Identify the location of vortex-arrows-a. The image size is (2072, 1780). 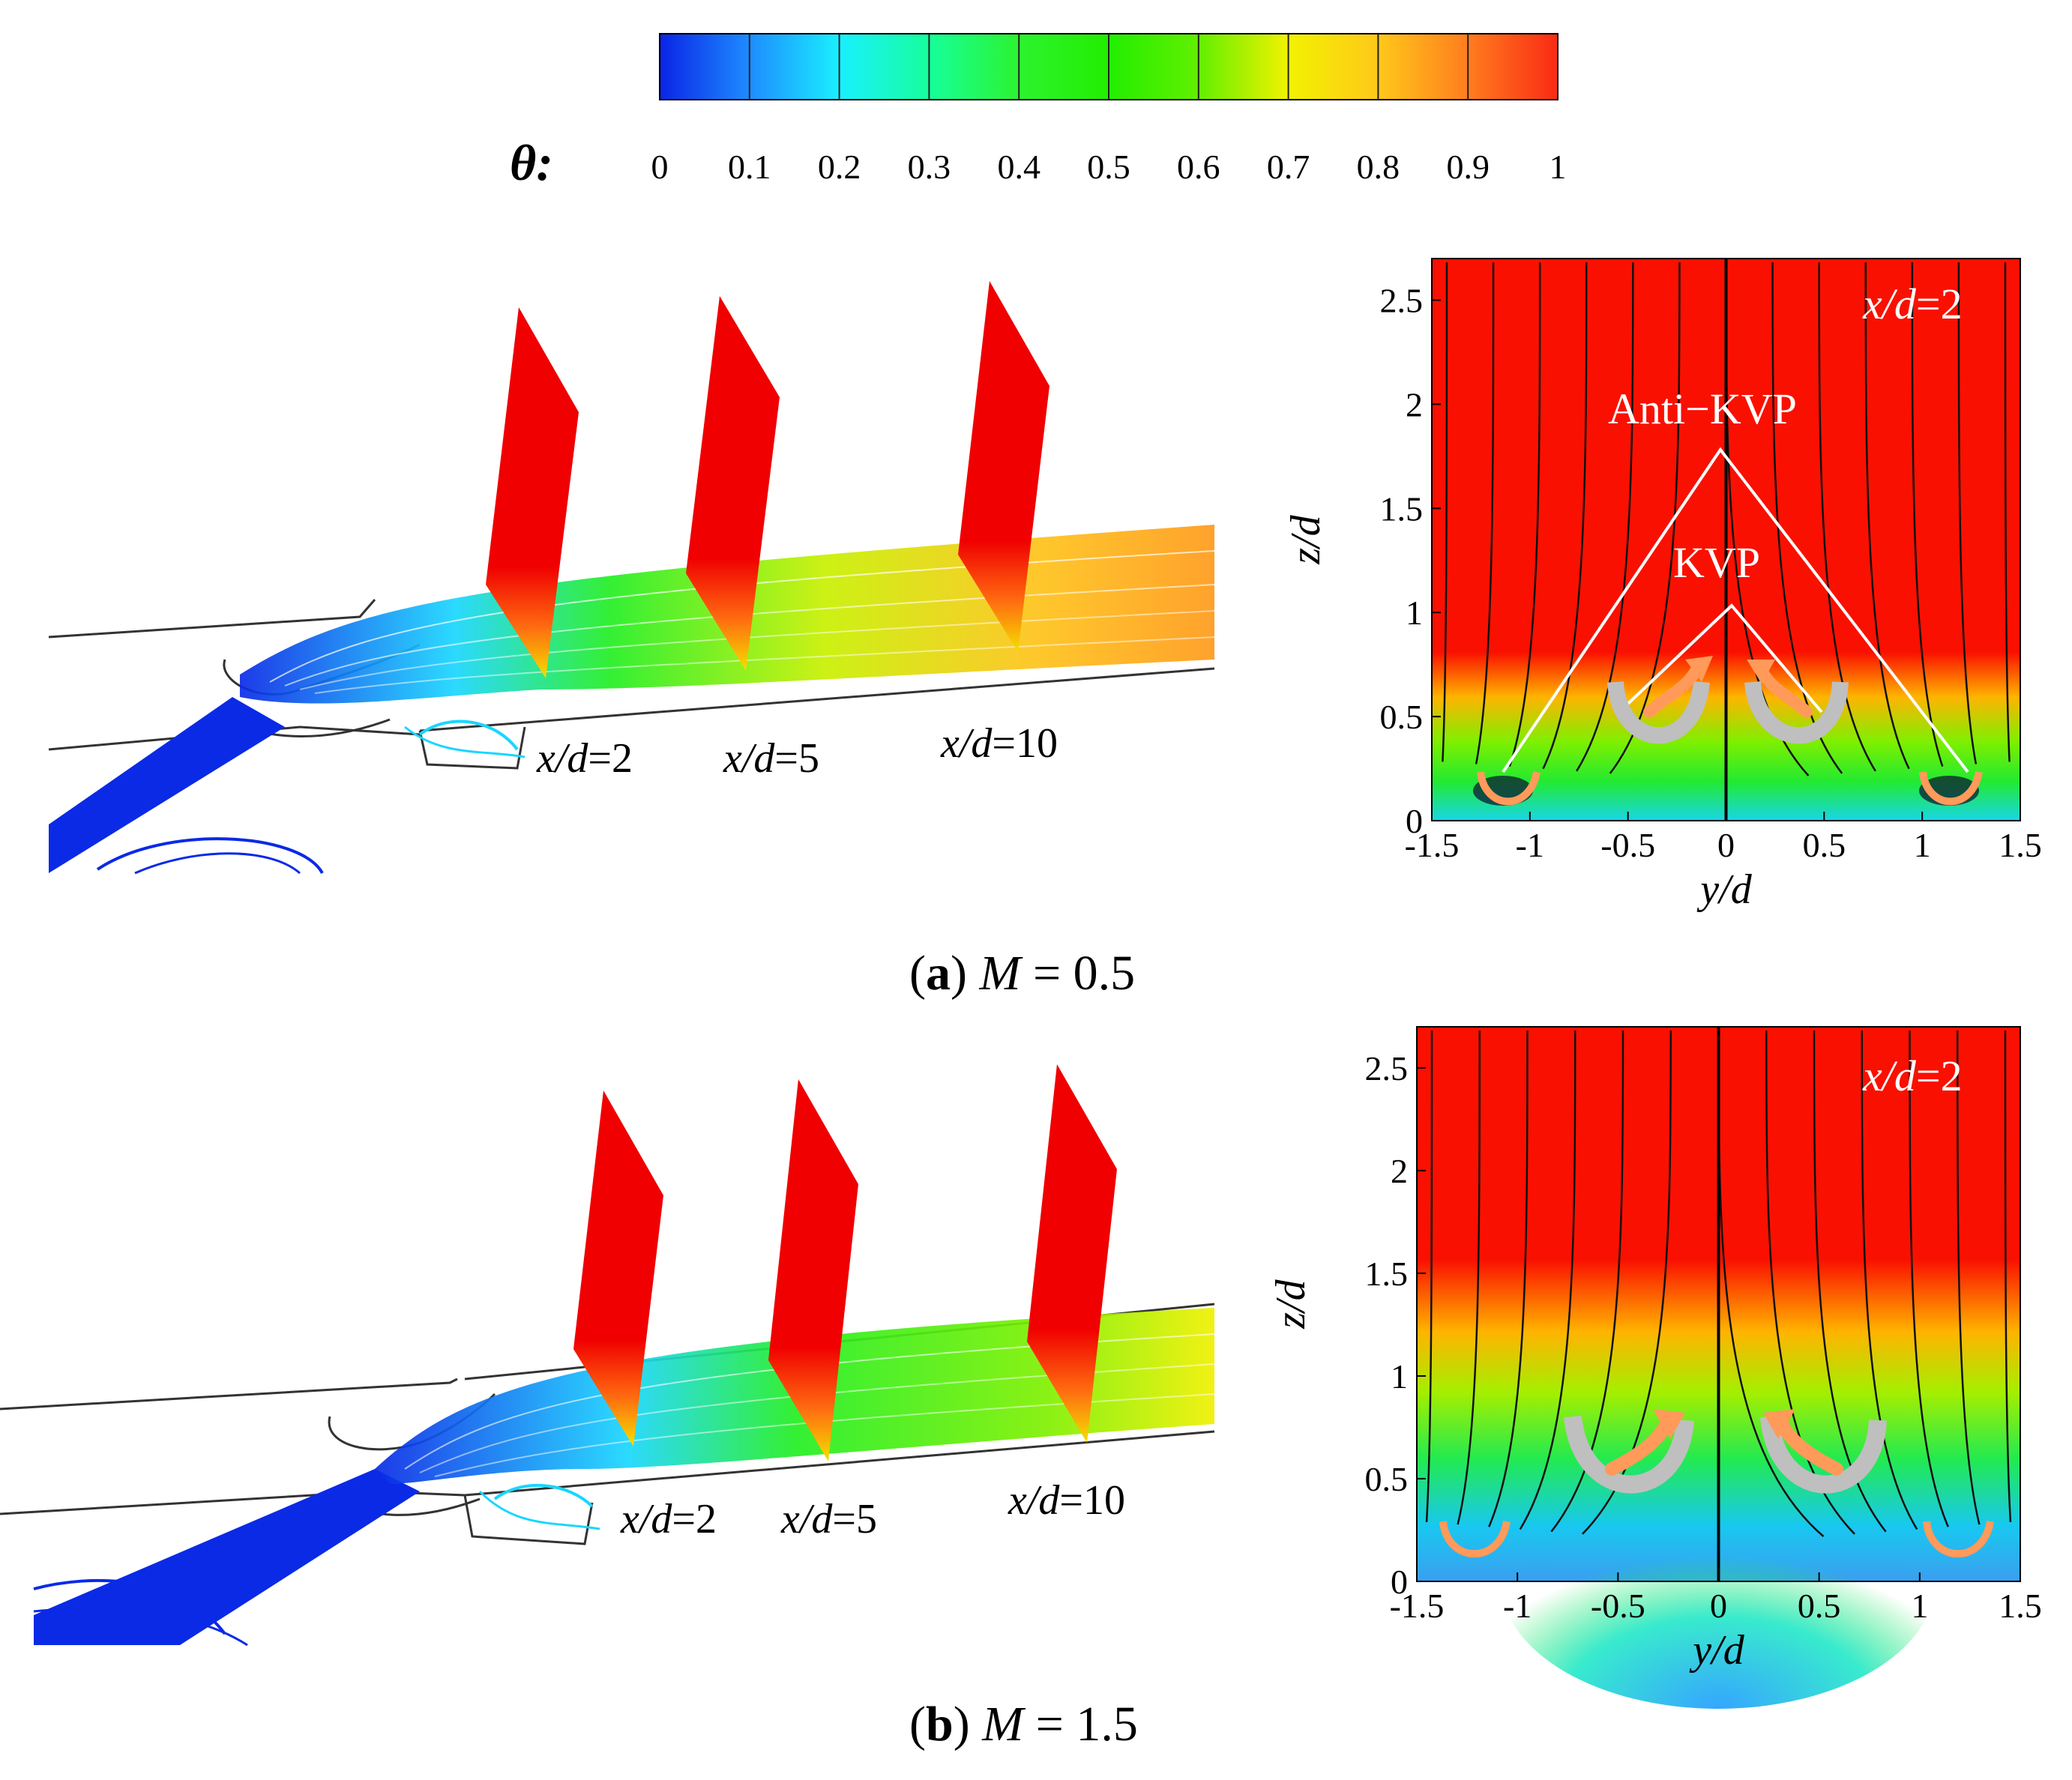
(1730, 731).